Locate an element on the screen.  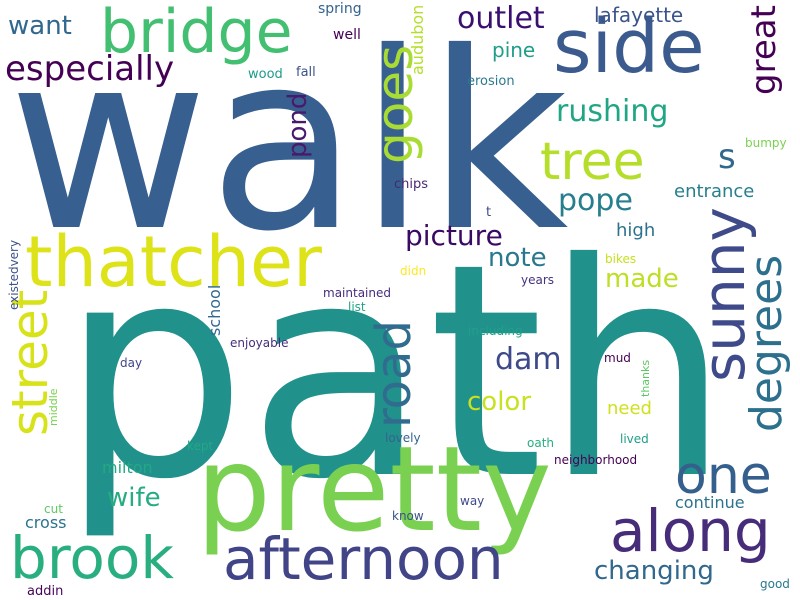
word-cross: cross is located at coordinates (46, 522).